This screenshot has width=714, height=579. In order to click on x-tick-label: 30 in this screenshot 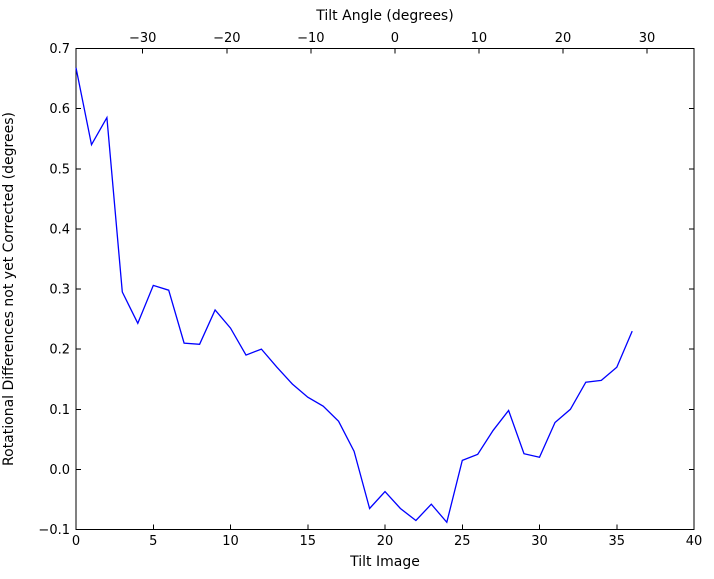, I will do `click(539, 541)`.